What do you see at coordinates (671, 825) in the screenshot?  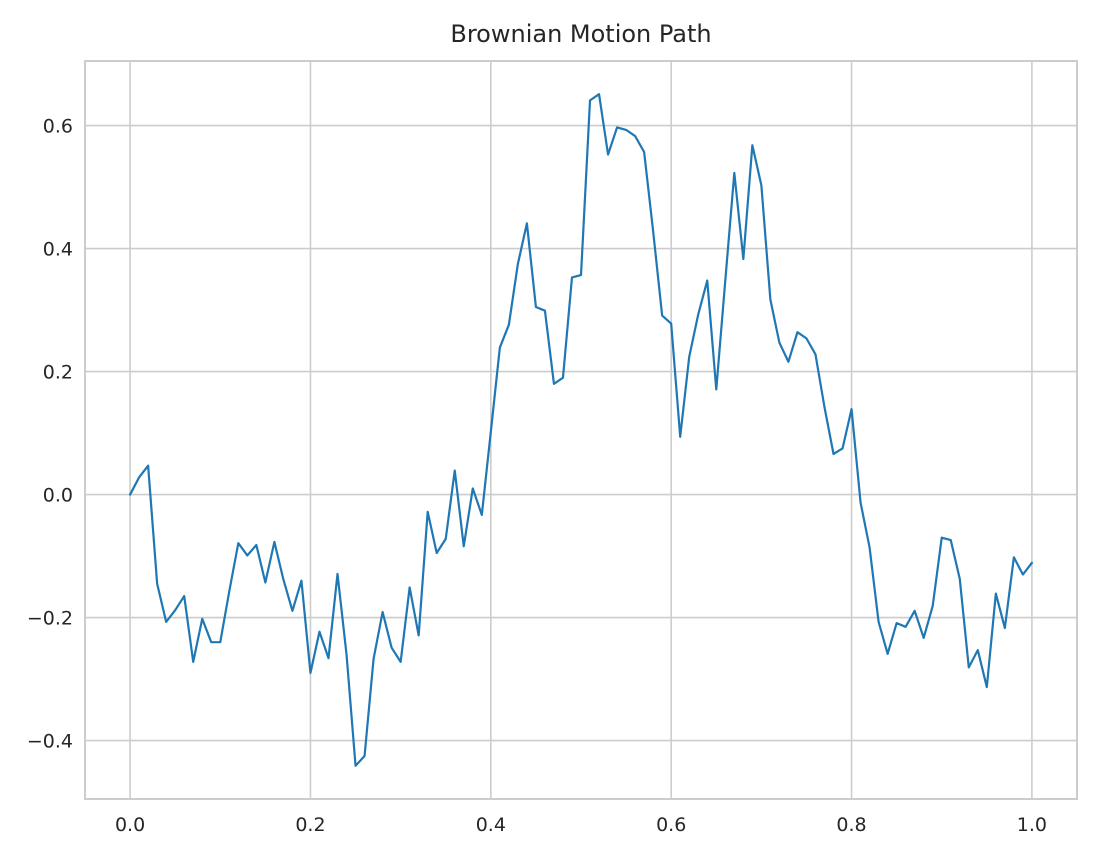 I see `x-tick-label: 0.6` at bounding box center [671, 825].